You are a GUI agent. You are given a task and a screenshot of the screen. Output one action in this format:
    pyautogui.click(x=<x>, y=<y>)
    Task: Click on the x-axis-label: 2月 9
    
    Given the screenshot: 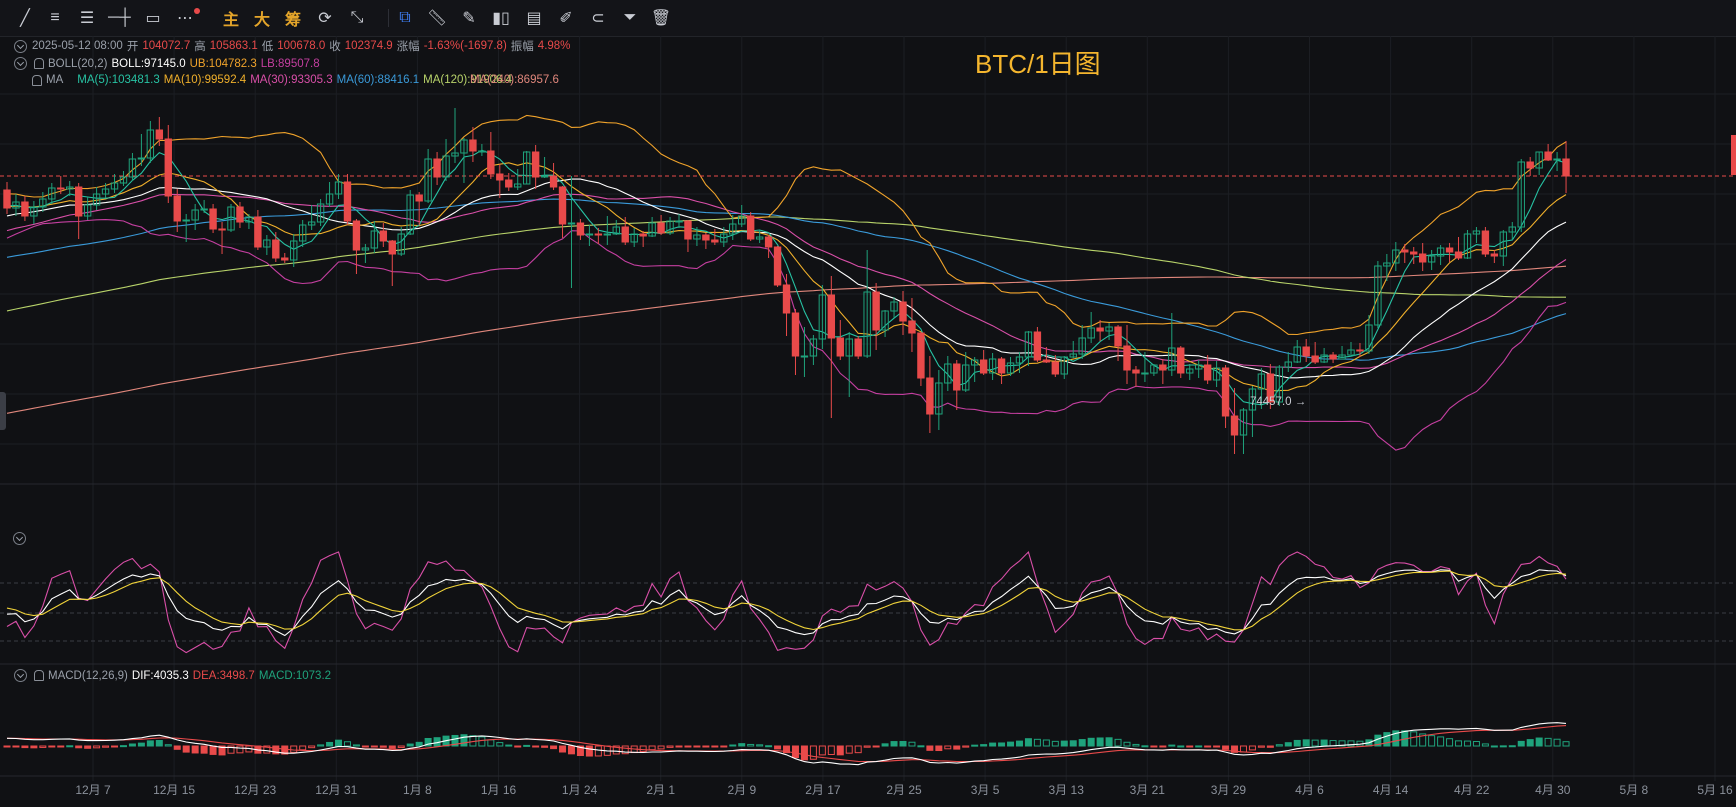 What is the action you would take?
    pyautogui.click(x=742, y=790)
    